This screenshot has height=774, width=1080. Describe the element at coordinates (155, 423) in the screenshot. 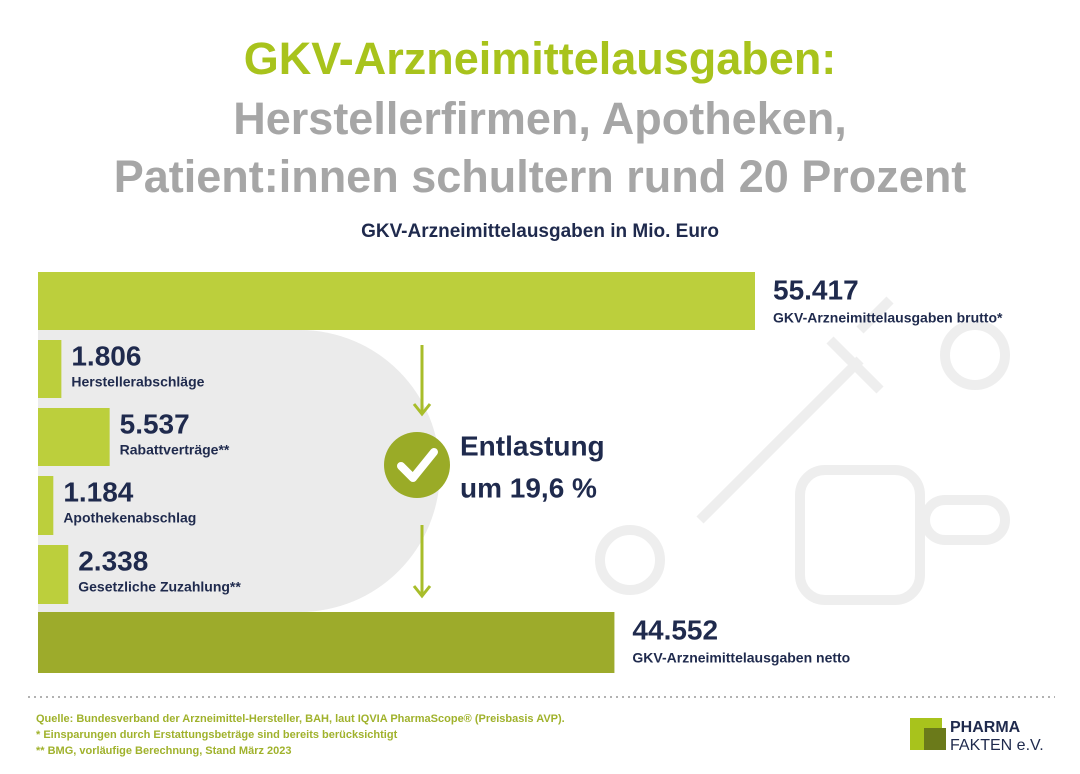

I see `value-label: 5.537` at that location.